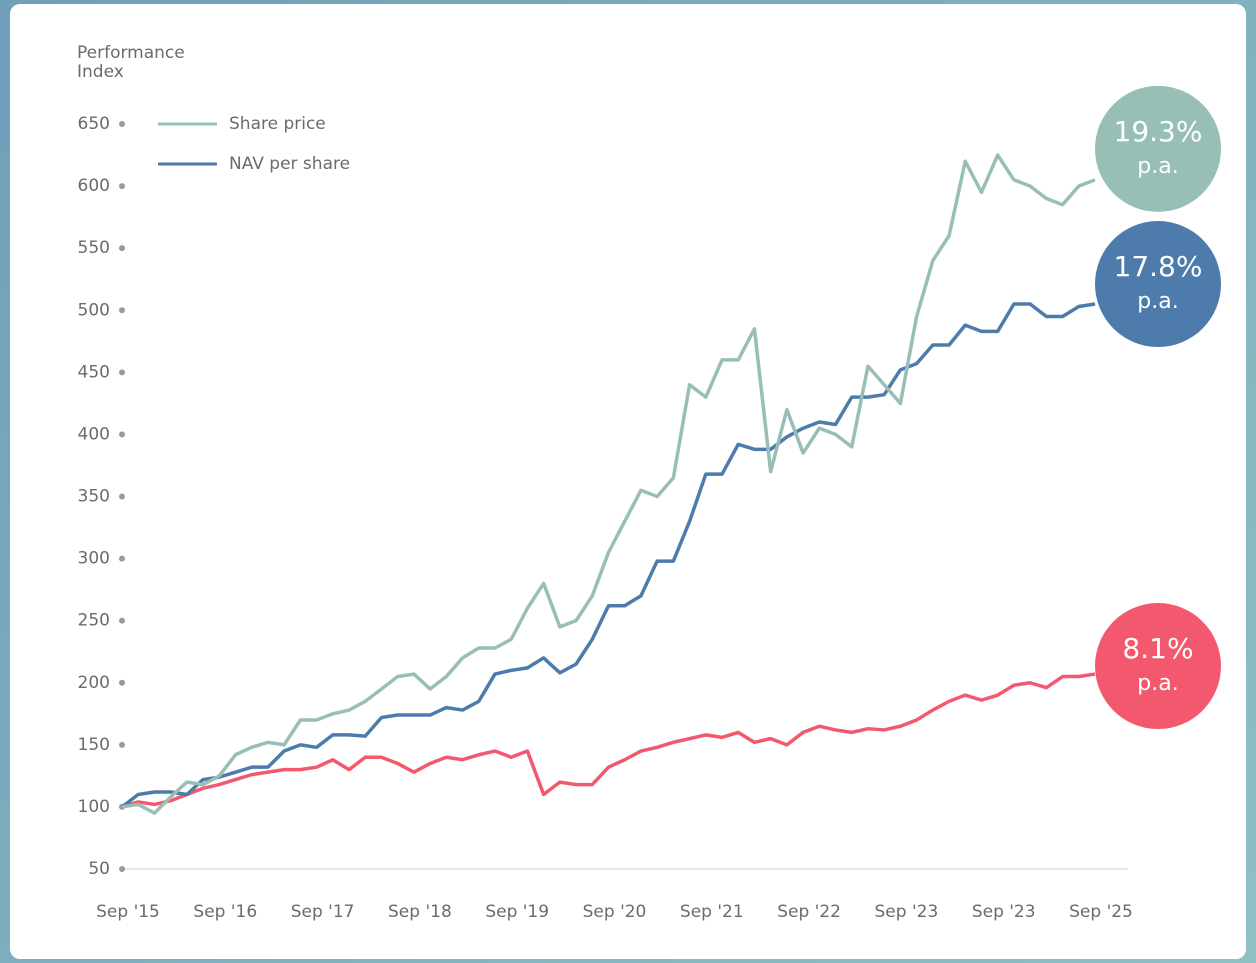 The height and width of the screenshot is (963, 1256). What do you see at coordinates (608, 740) in the screenshot?
I see `series-line` at bounding box center [608, 740].